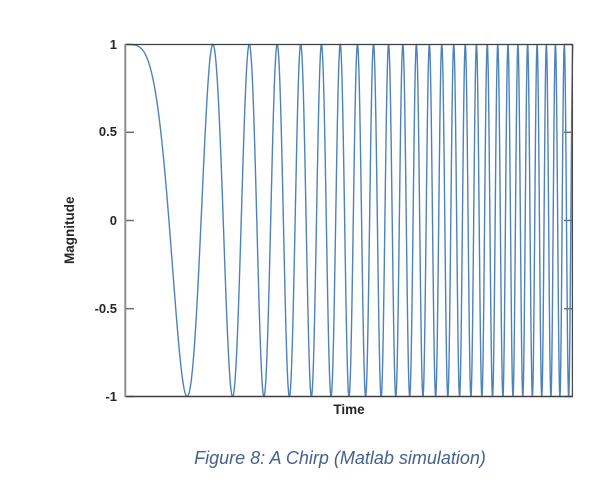  Describe the element at coordinates (130, 220) in the screenshot. I see `y-axis-ticks-left` at that location.